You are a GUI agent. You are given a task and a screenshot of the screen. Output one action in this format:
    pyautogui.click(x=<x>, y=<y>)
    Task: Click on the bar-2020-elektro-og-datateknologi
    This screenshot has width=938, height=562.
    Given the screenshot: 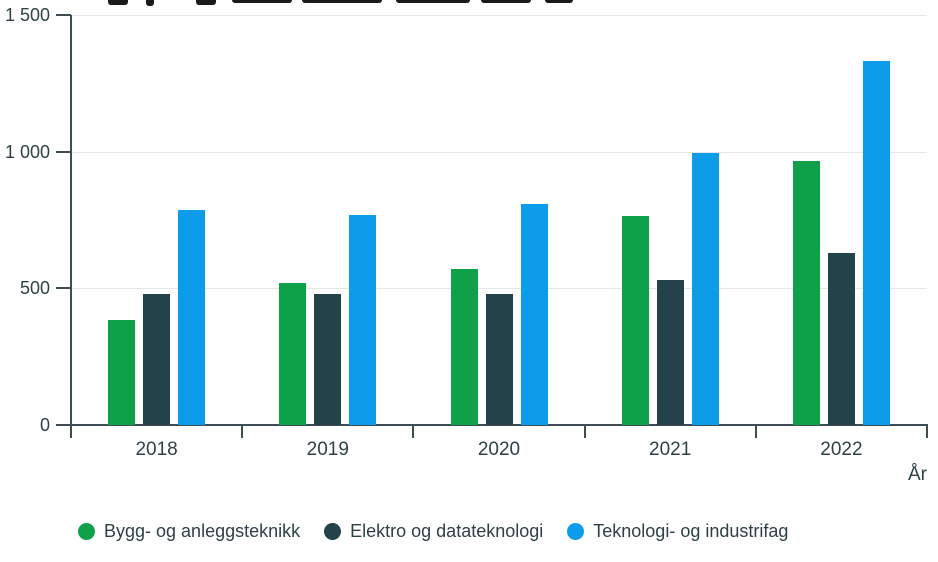 What is the action you would take?
    pyautogui.click(x=499, y=359)
    